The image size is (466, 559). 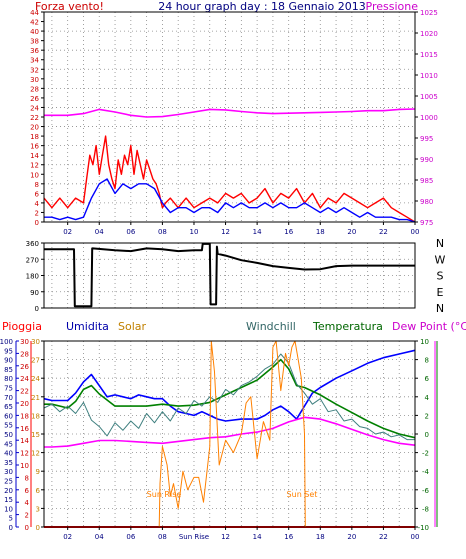 What do you see at coordinates (24, 454) in the screenshot?
I see `tick-label-rain: 12` at bounding box center [24, 454].